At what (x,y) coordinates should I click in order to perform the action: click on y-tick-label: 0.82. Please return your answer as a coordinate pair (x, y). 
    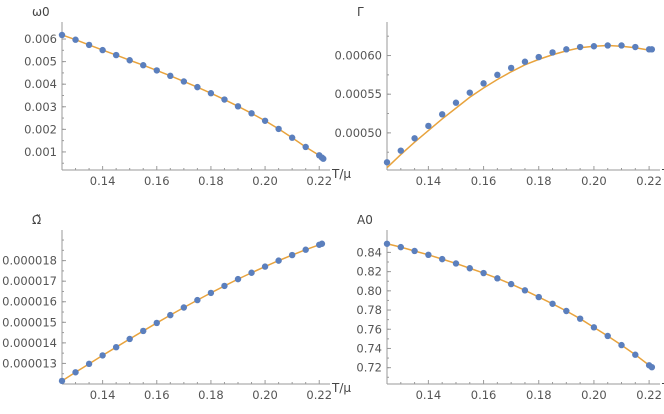
    Looking at the image, I should click on (369, 272).